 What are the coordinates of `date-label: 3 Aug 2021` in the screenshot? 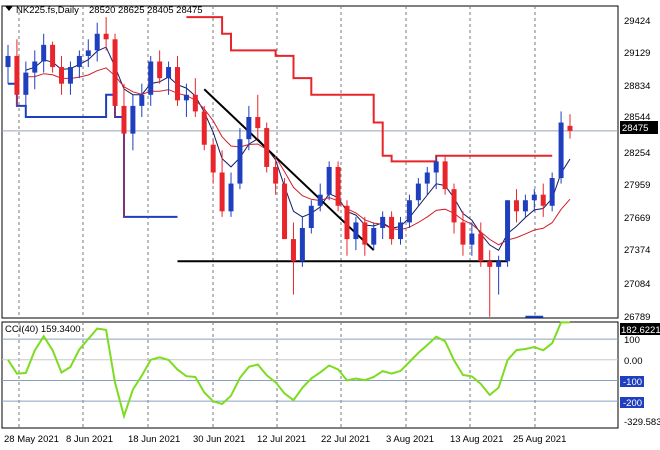 It's located at (410, 439).